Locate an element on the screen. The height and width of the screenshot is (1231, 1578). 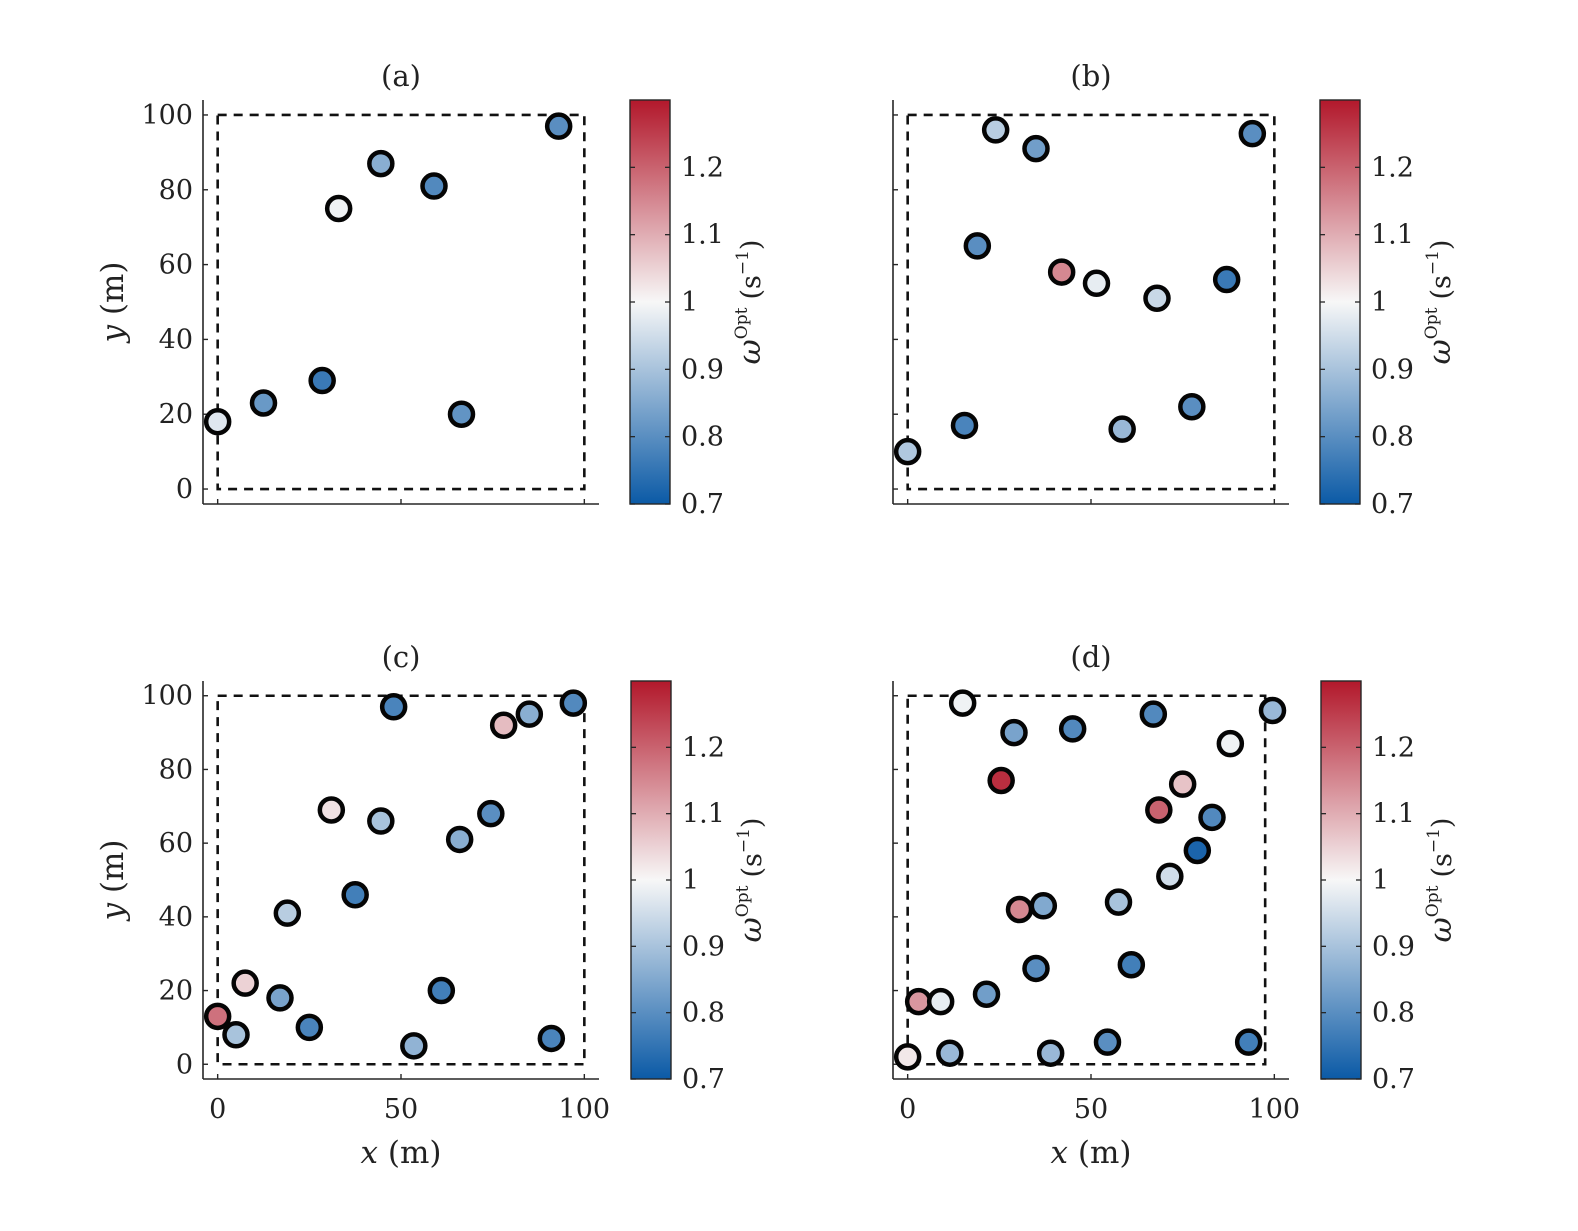
y-tick-label: 80 is located at coordinates (176, 769).